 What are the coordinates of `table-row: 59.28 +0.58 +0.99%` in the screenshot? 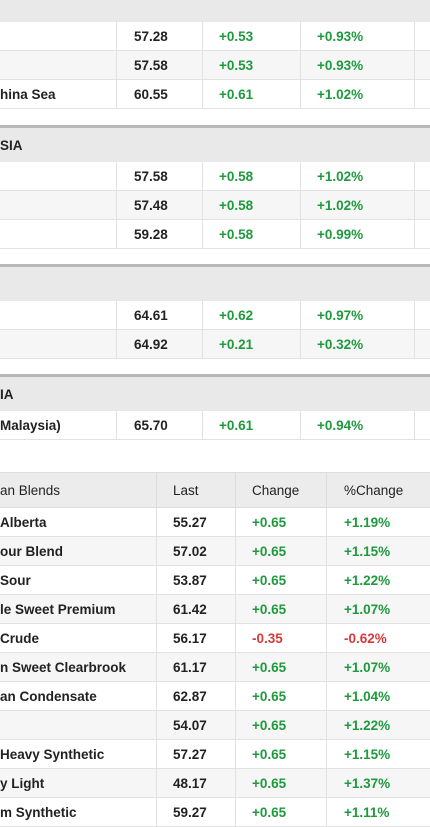 It's located at (215, 234).